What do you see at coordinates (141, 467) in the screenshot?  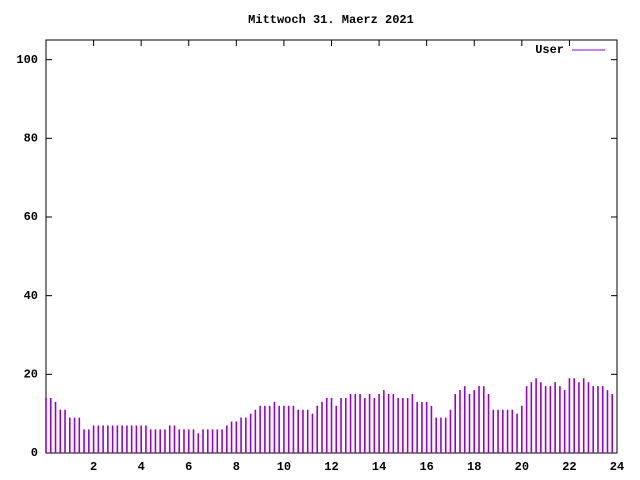 I see `x-tick-label: 4` at bounding box center [141, 467].